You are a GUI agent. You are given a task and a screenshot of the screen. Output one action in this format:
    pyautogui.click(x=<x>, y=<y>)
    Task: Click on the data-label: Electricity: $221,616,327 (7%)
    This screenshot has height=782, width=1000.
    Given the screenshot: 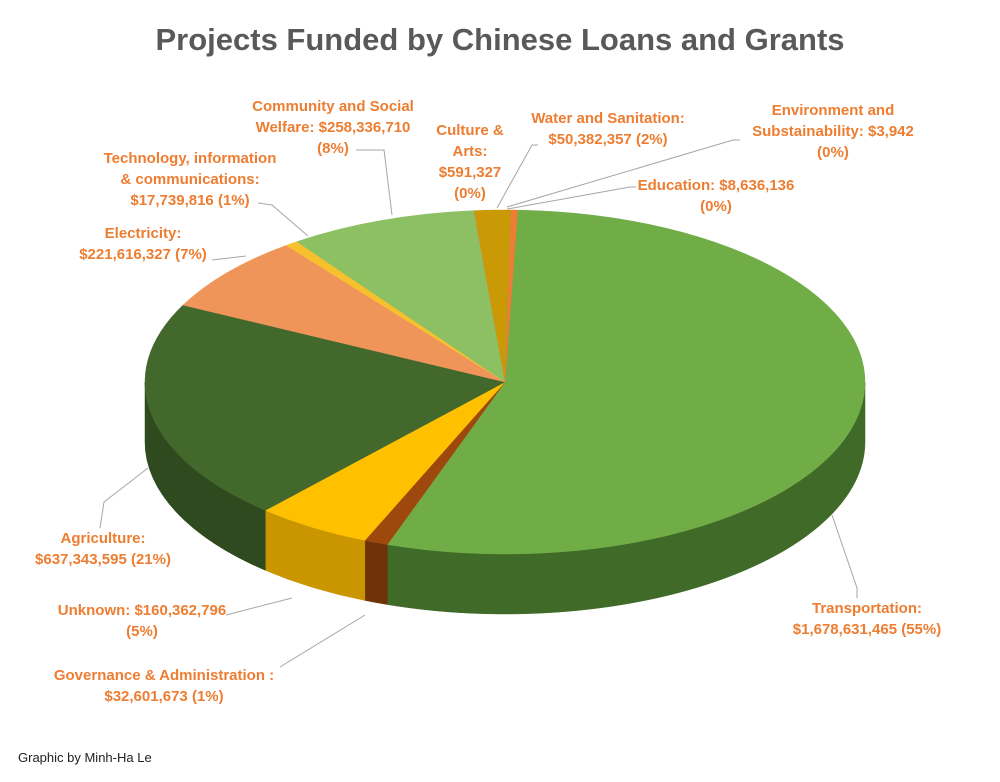 What is the action you would take?
    pyautogui.click(x=143, y=244)
    